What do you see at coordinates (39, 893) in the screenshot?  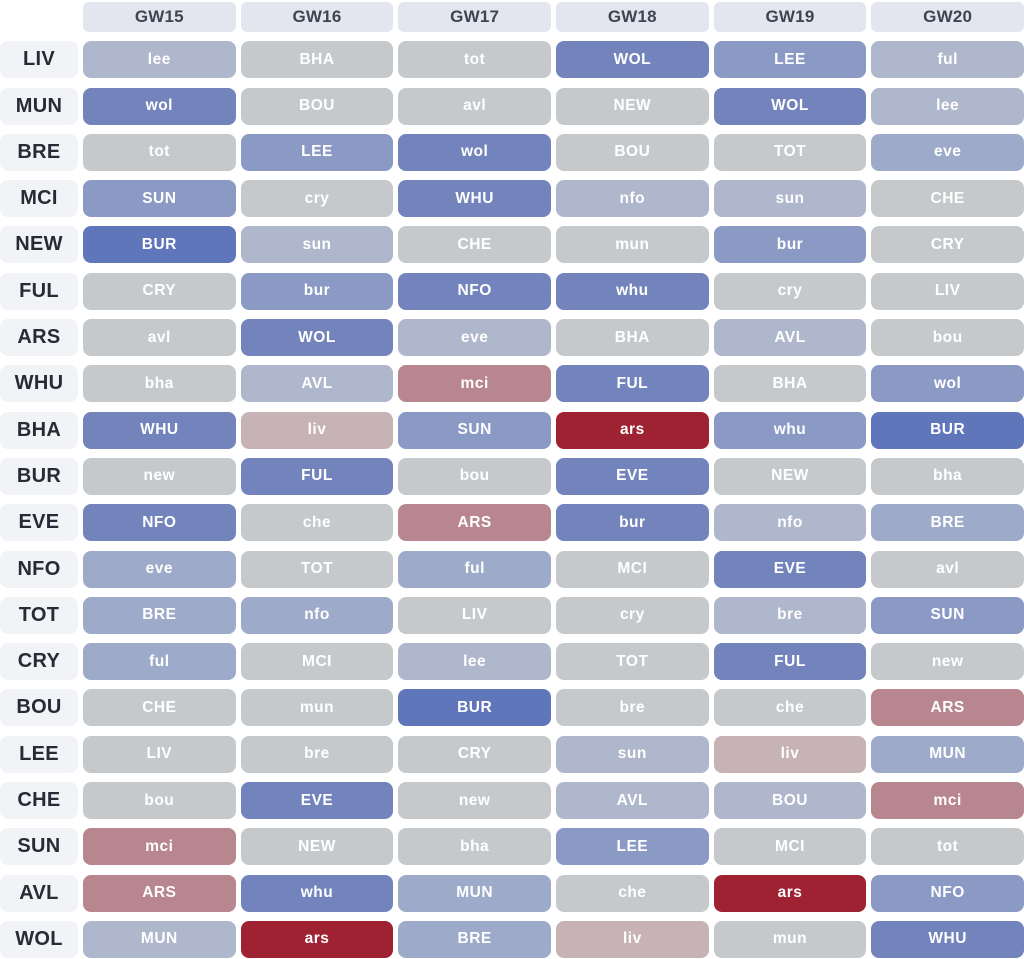 I see `team-label: AVL` at bounding box center [39, 893].